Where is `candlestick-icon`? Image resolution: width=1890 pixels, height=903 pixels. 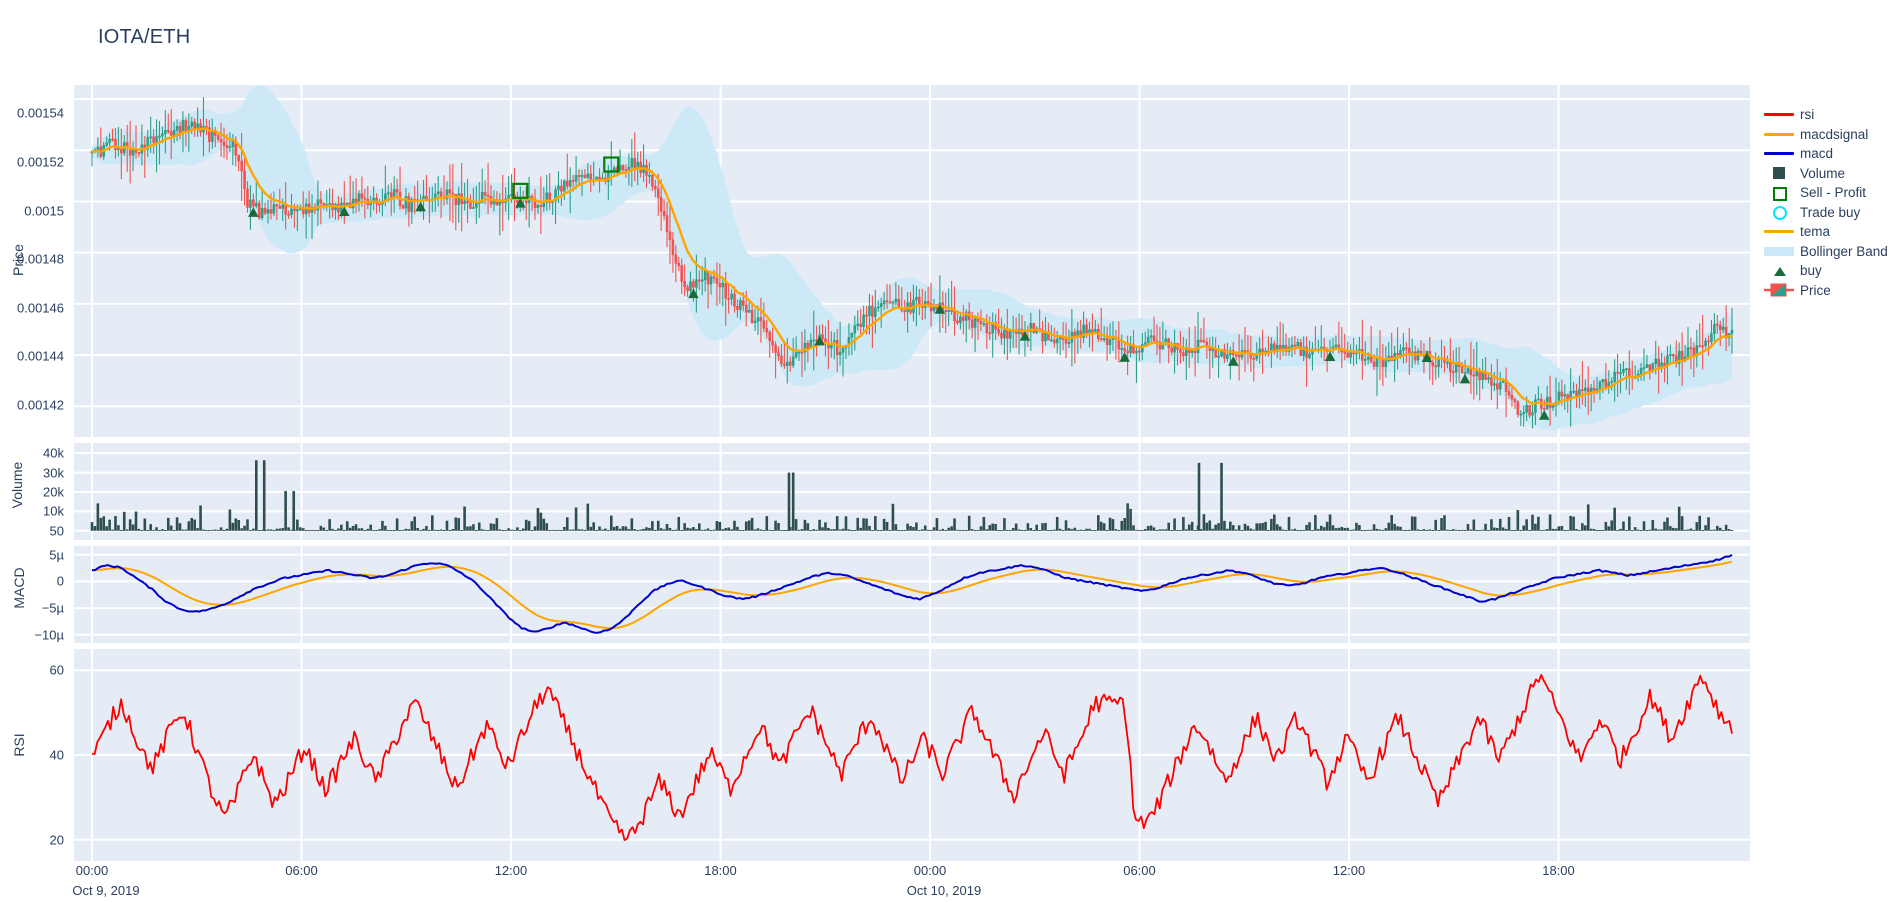 candlestick-icon is located at coordinates (1779, 290).